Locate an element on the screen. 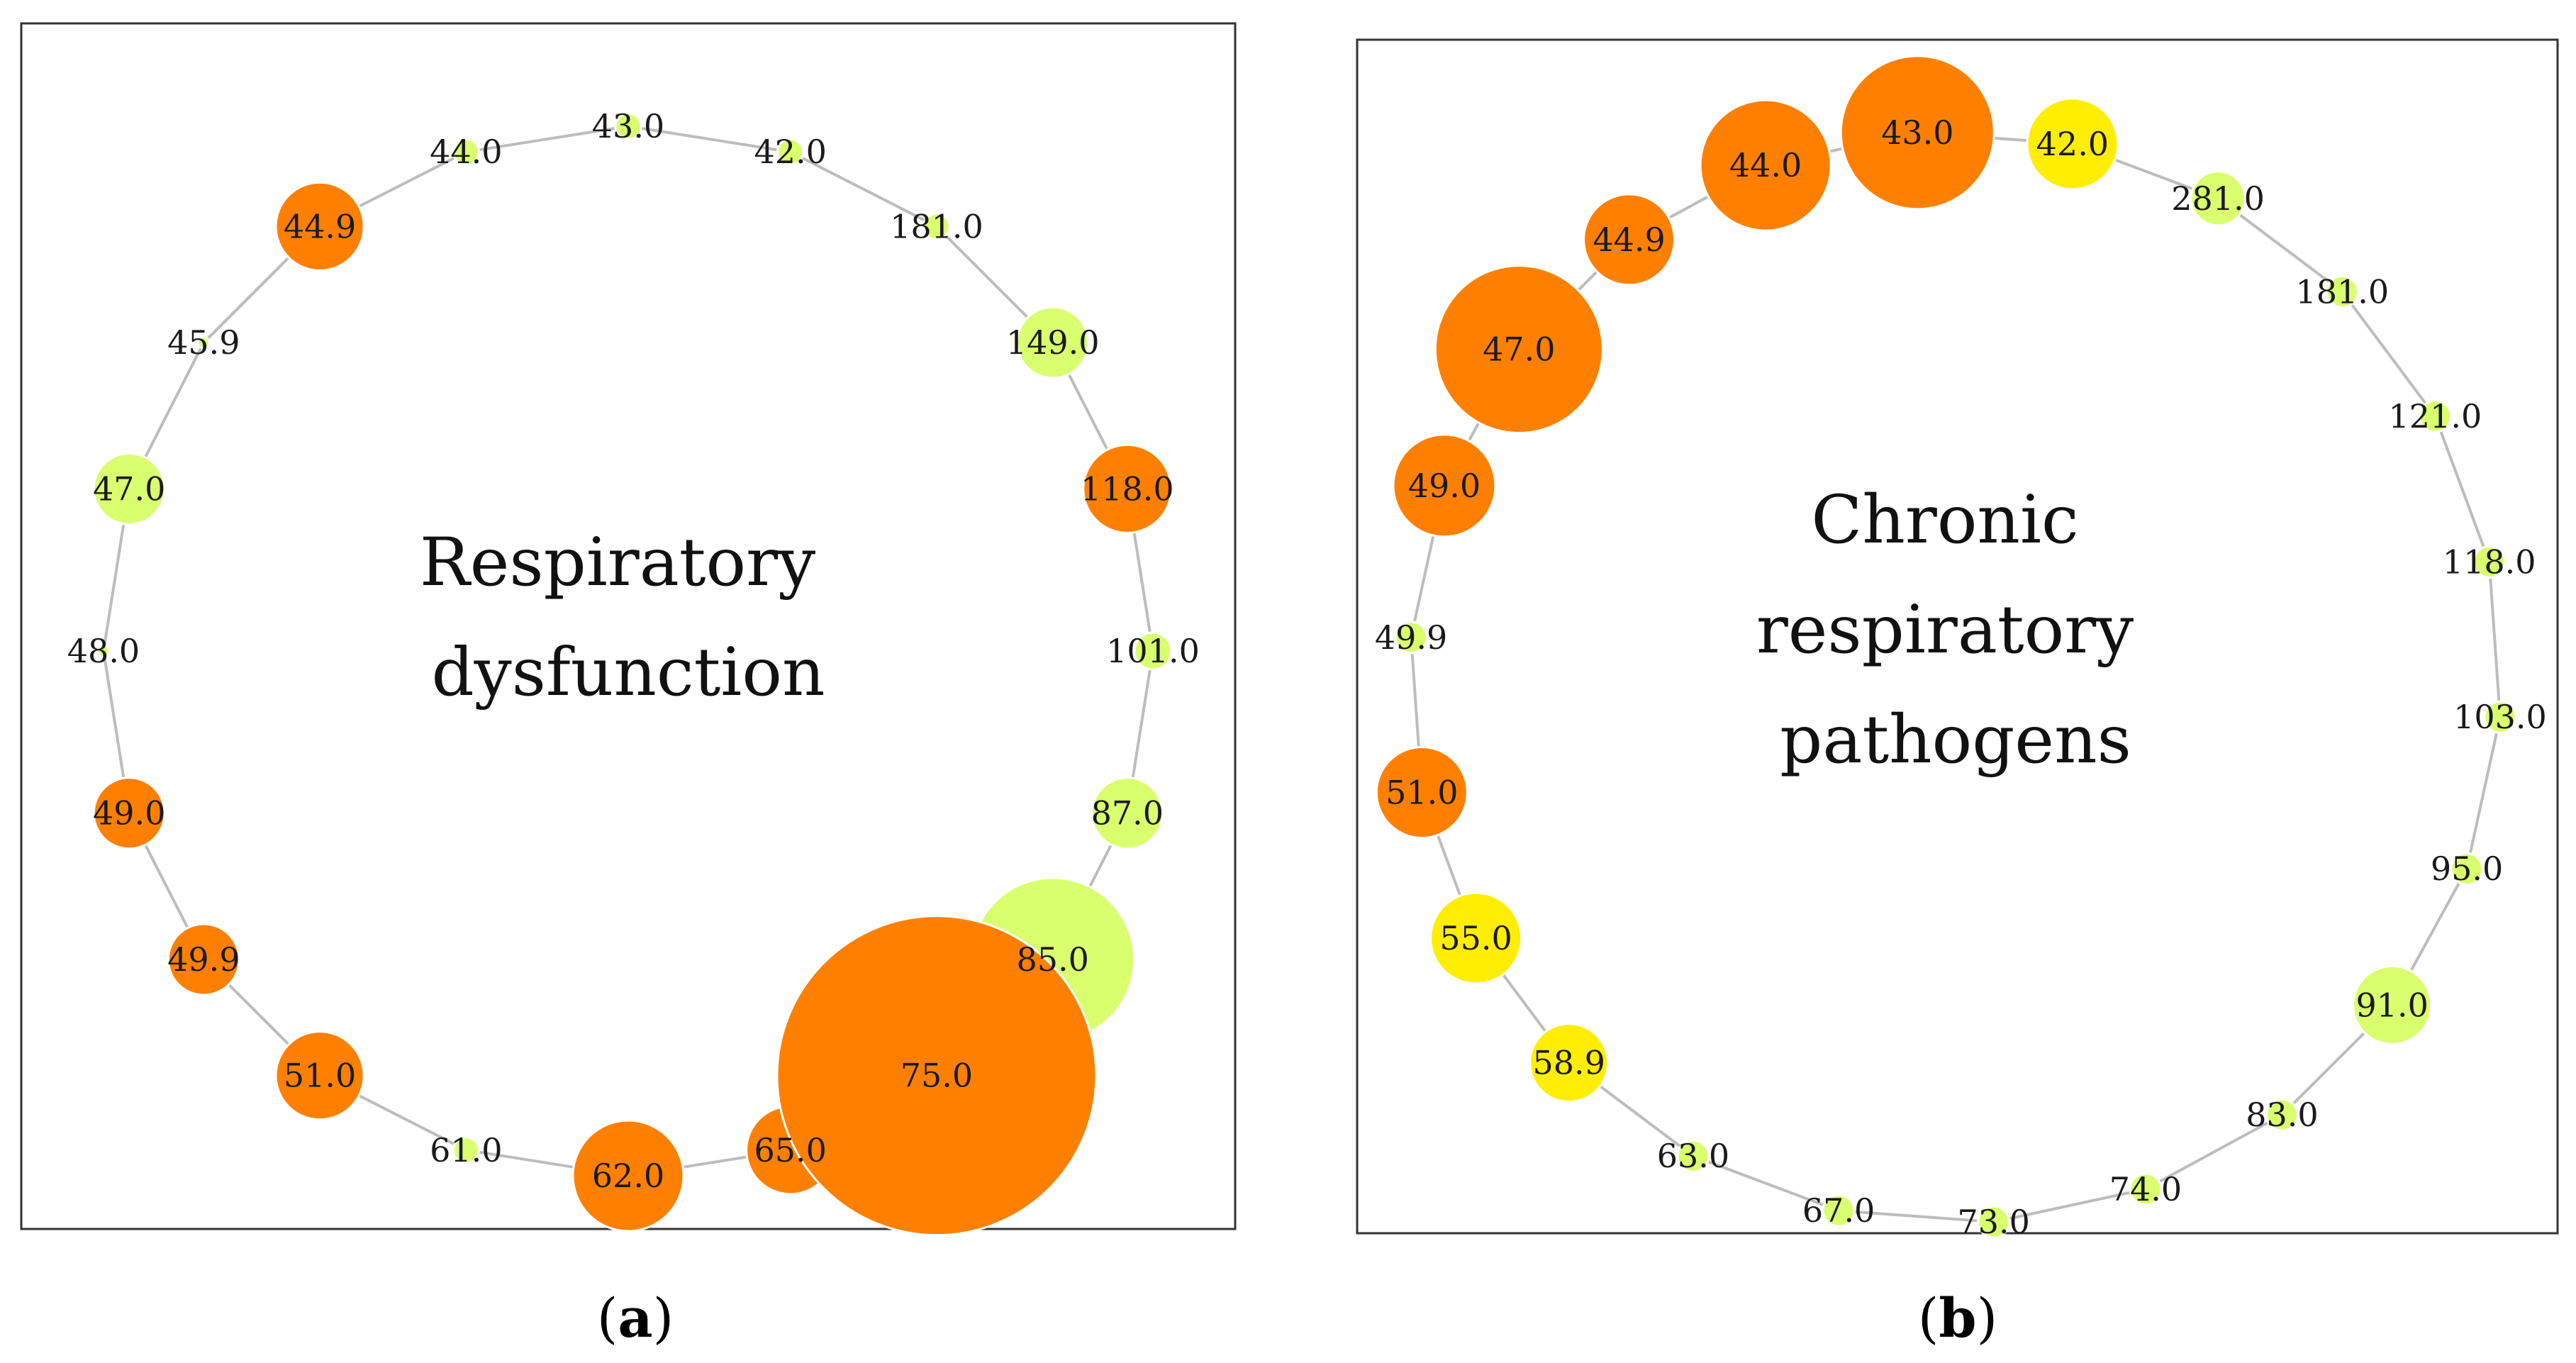 This screenshot has height=1363, width=2576. node-label: 121.0 is located at coordinates (2435, 416).